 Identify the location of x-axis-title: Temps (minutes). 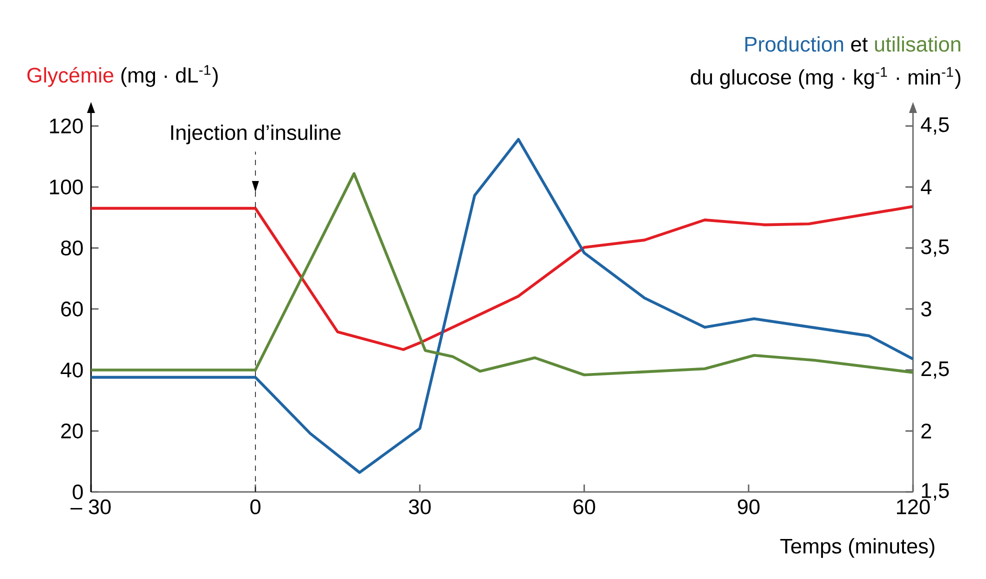
(857, 548).